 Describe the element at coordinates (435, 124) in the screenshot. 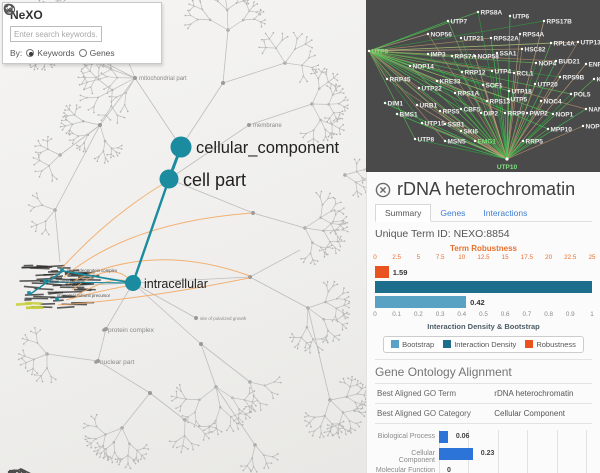

I see `gene-label: UTP15` at that location.